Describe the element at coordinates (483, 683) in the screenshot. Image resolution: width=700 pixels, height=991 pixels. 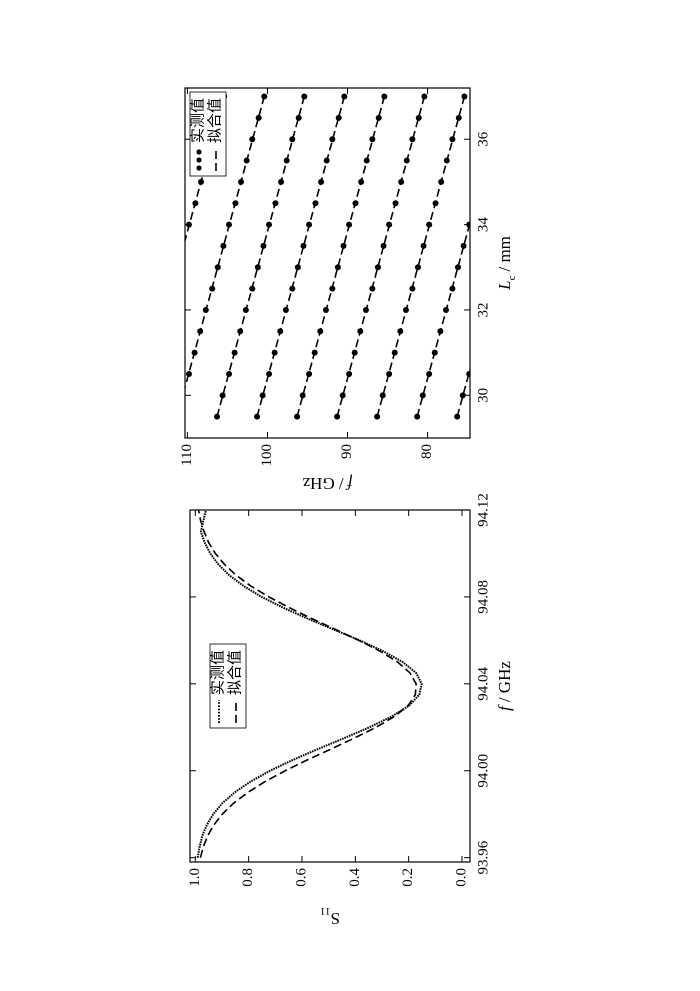
I see `x-tick-label: 94.04` at that location.